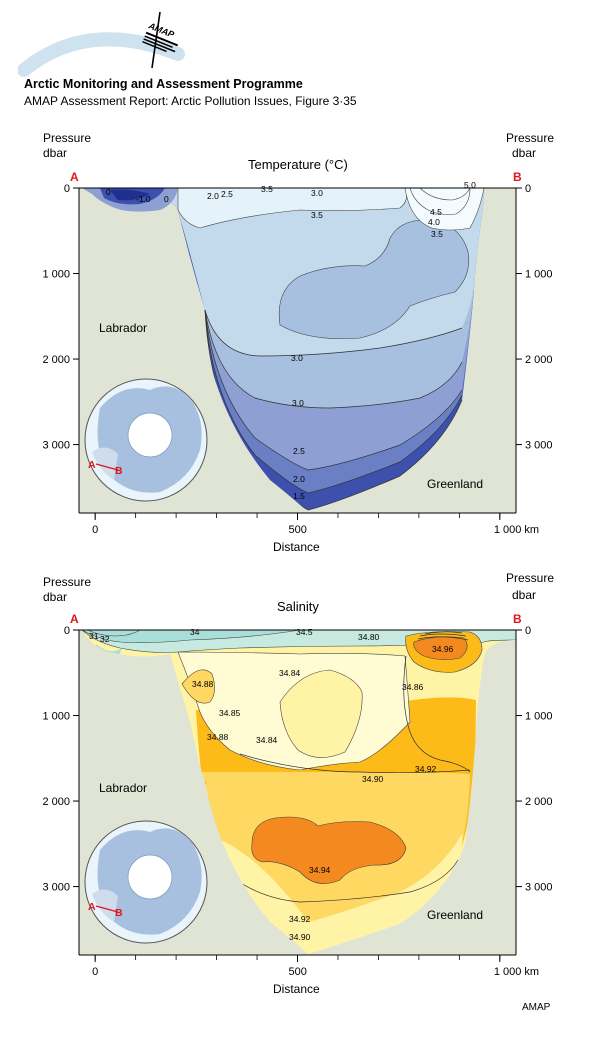 The image size is (592, 1046). I want to click on temp-x-tick-label: 1 000 km, so click(516, 530).